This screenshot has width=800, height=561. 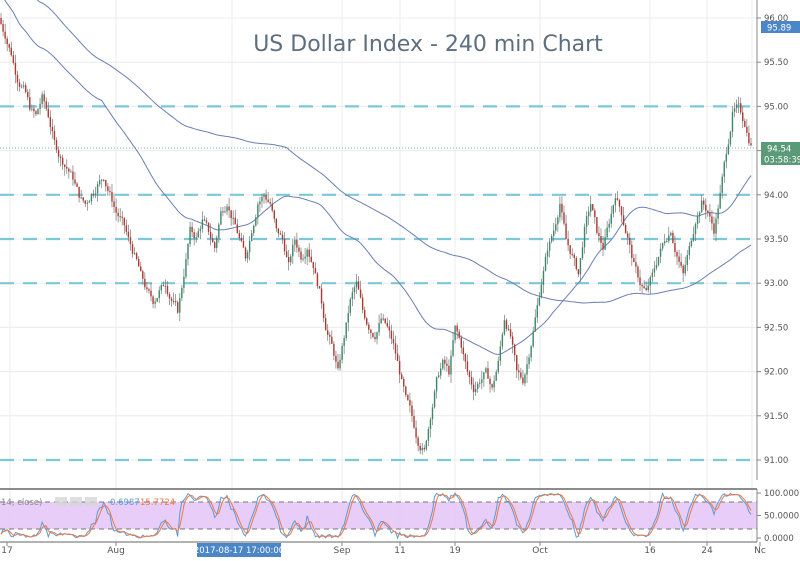 I want to click on crosshair-date-label: 2017-08-17 17:00:00, so click(x=239, y=551).